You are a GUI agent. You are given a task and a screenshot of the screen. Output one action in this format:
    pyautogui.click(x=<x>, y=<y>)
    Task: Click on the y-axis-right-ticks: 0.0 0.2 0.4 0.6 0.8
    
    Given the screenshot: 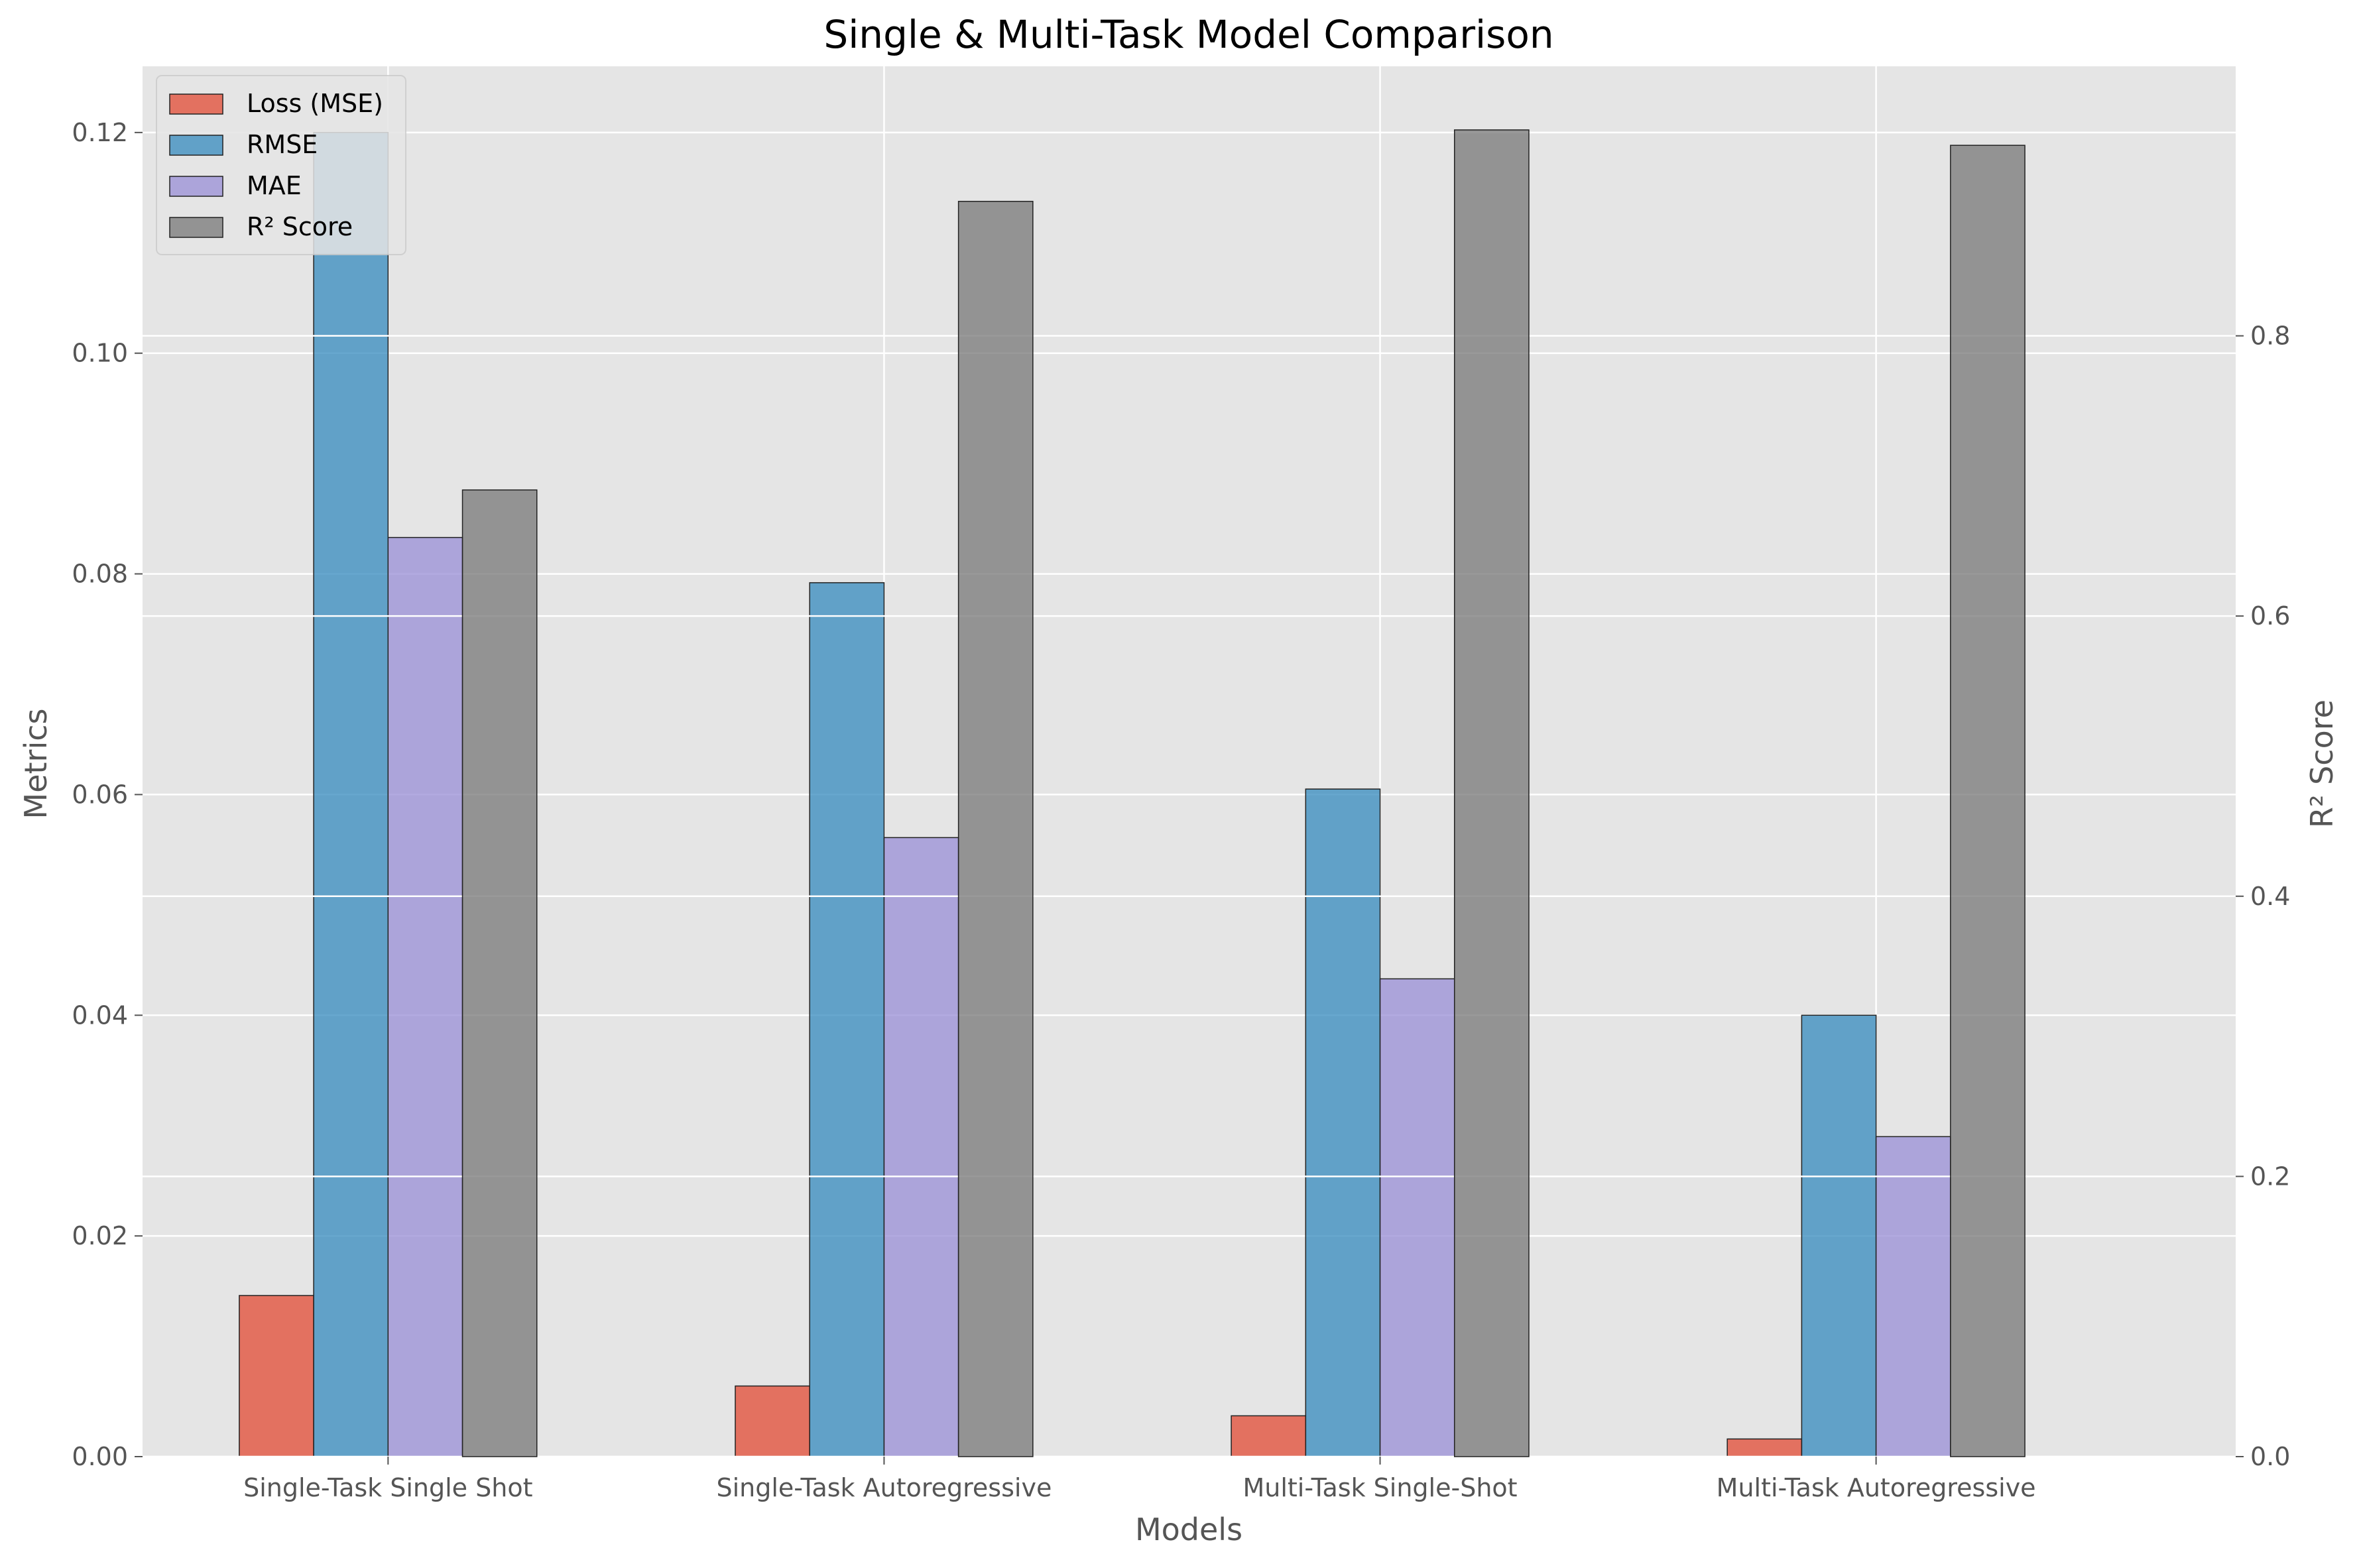 What is the action you would take?
    pyautogui.click(x=2263, y=896)
    